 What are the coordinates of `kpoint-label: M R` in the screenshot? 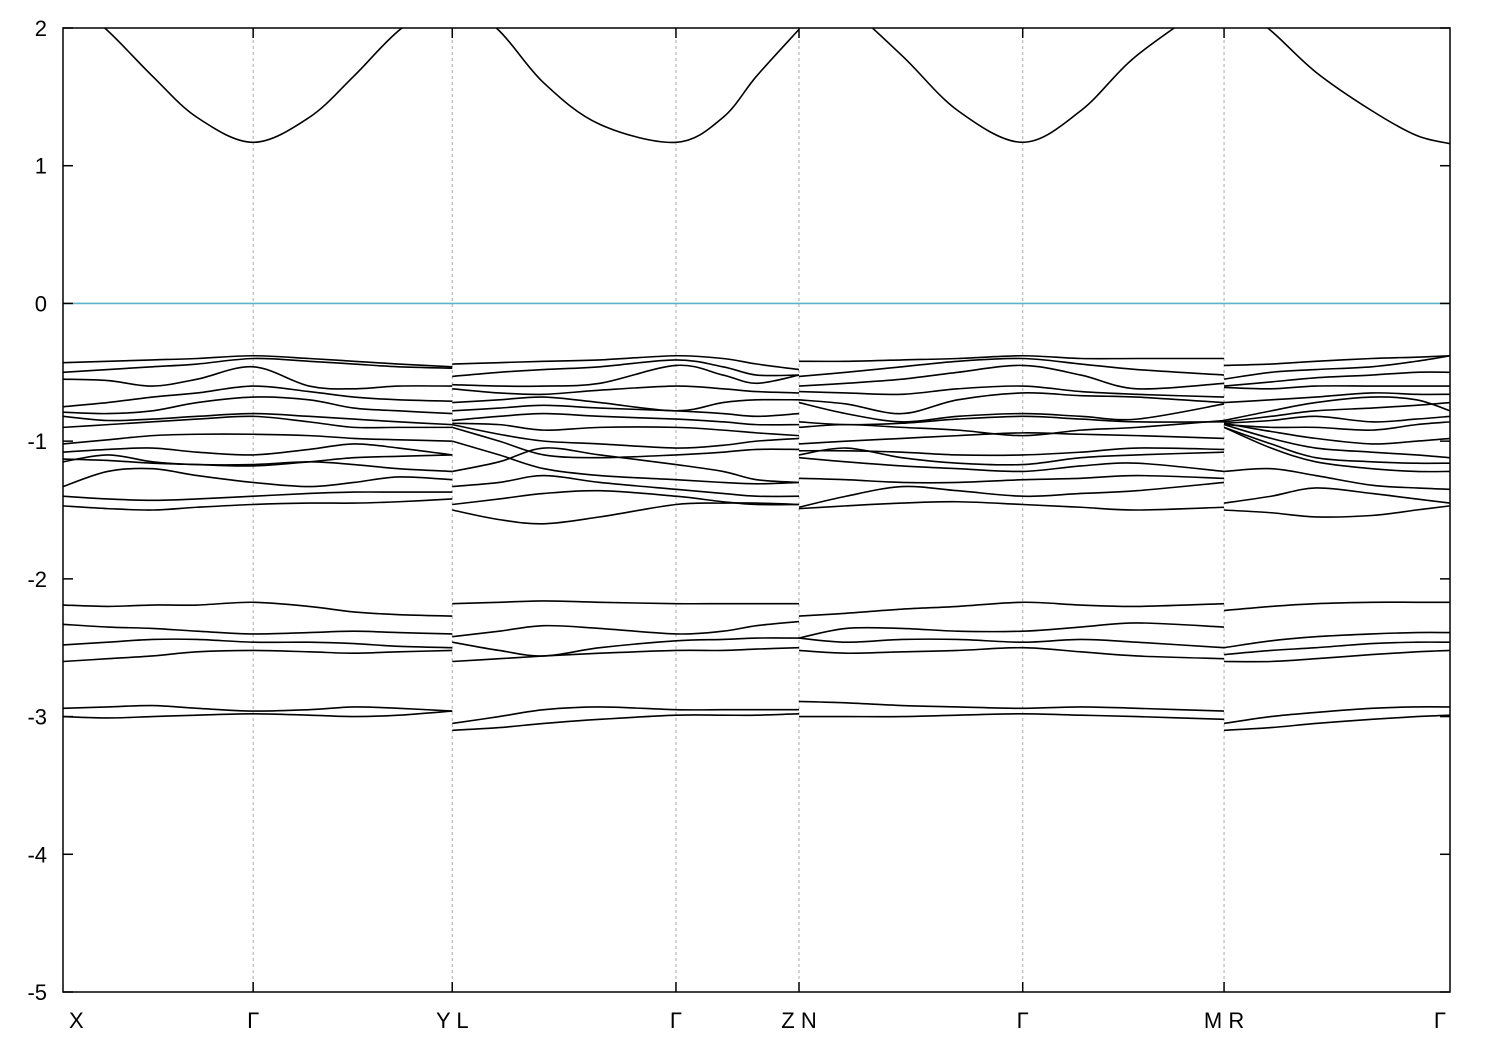 It's located at (1224, 1020).